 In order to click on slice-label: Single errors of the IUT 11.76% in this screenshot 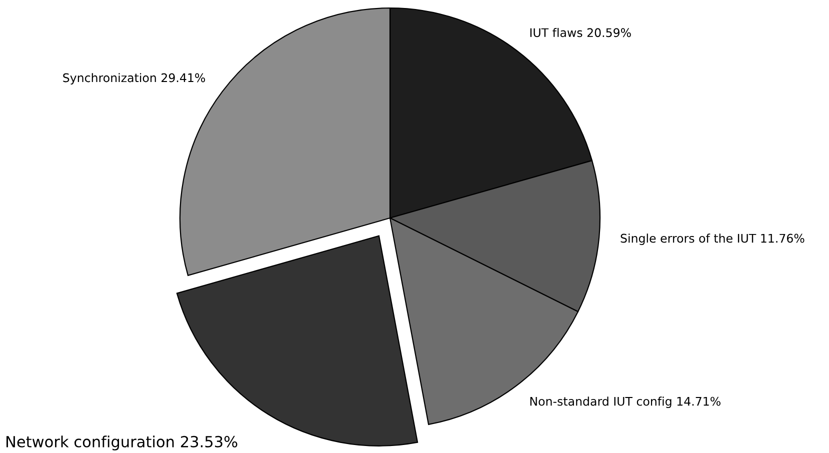, I will do `click(712, 240)`.